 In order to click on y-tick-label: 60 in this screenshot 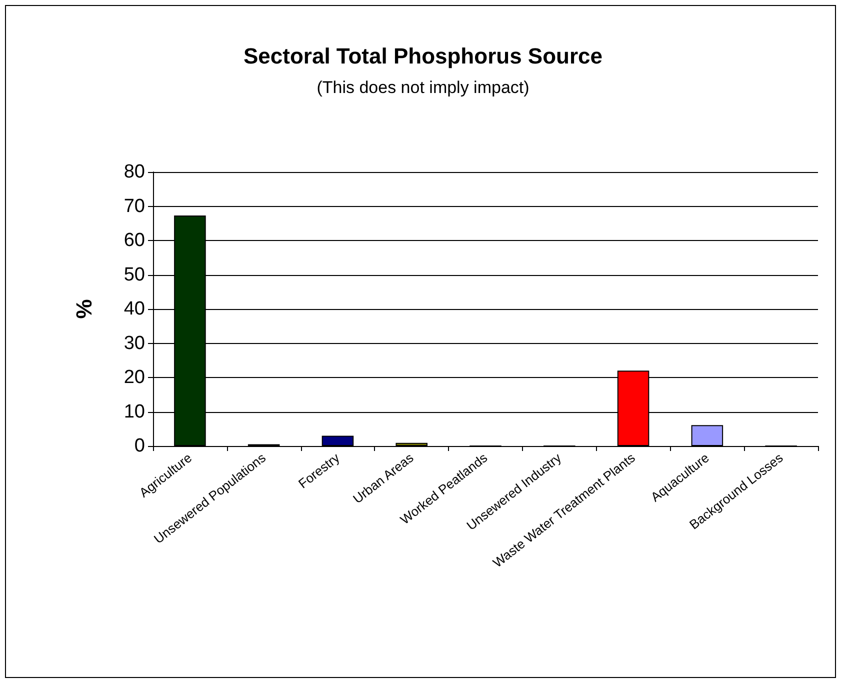, I will do `click(134, 240)`.